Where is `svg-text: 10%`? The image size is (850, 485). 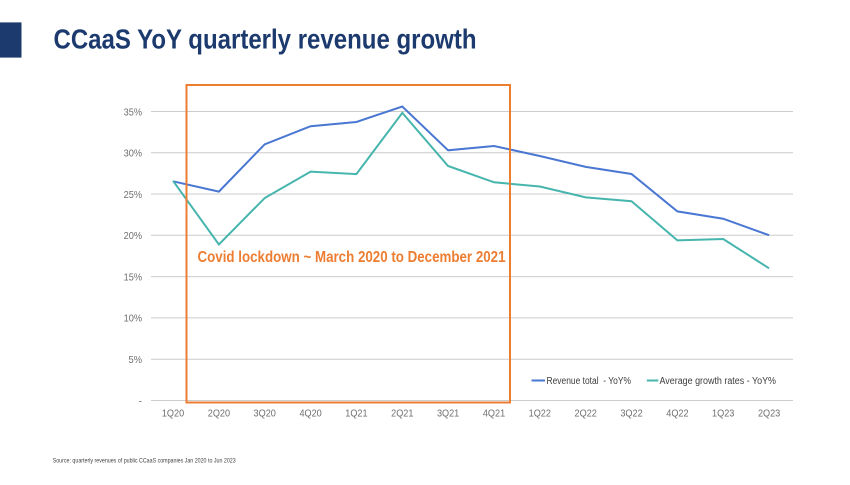
svg-text: 10% is located at coordinates (133, 319).